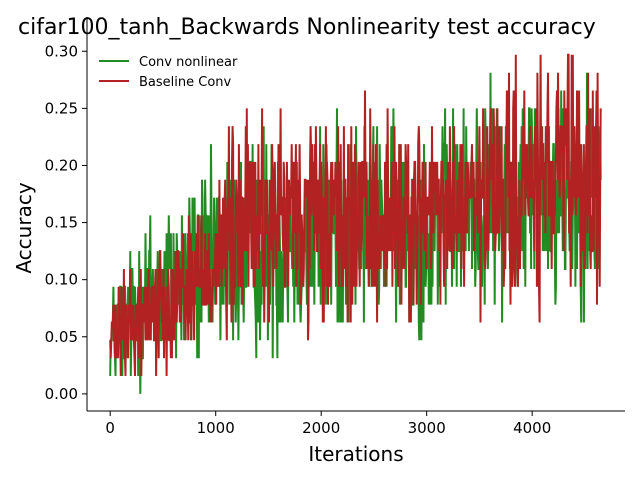  Describe the element at coordinates (321, 428) in the screenshot. I see `x-tick-label: 2000` at that location.